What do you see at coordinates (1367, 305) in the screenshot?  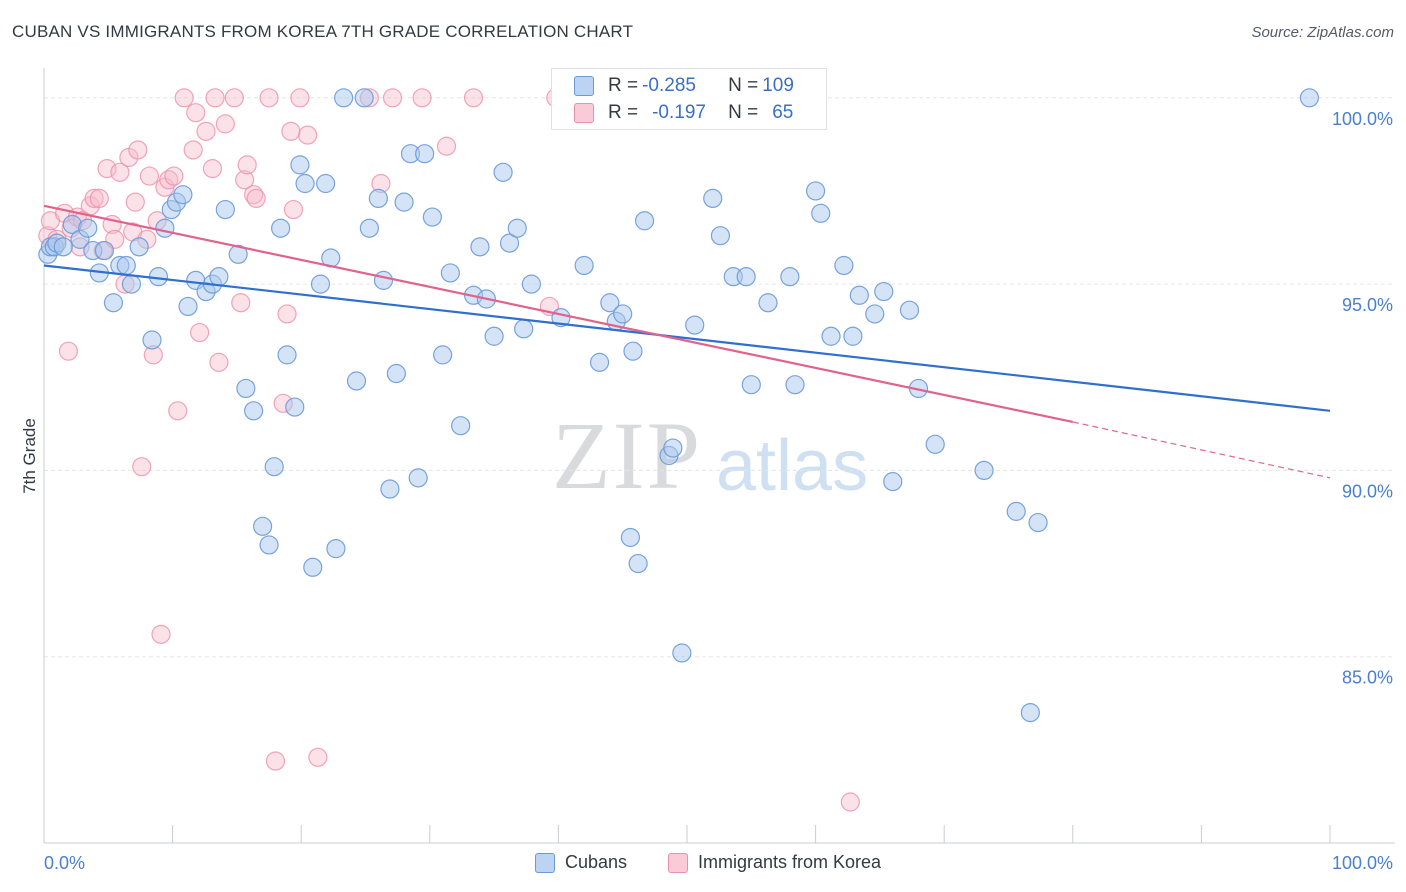 I see `y-tick-label: 95.0%` at bounding box center [1367, 305].